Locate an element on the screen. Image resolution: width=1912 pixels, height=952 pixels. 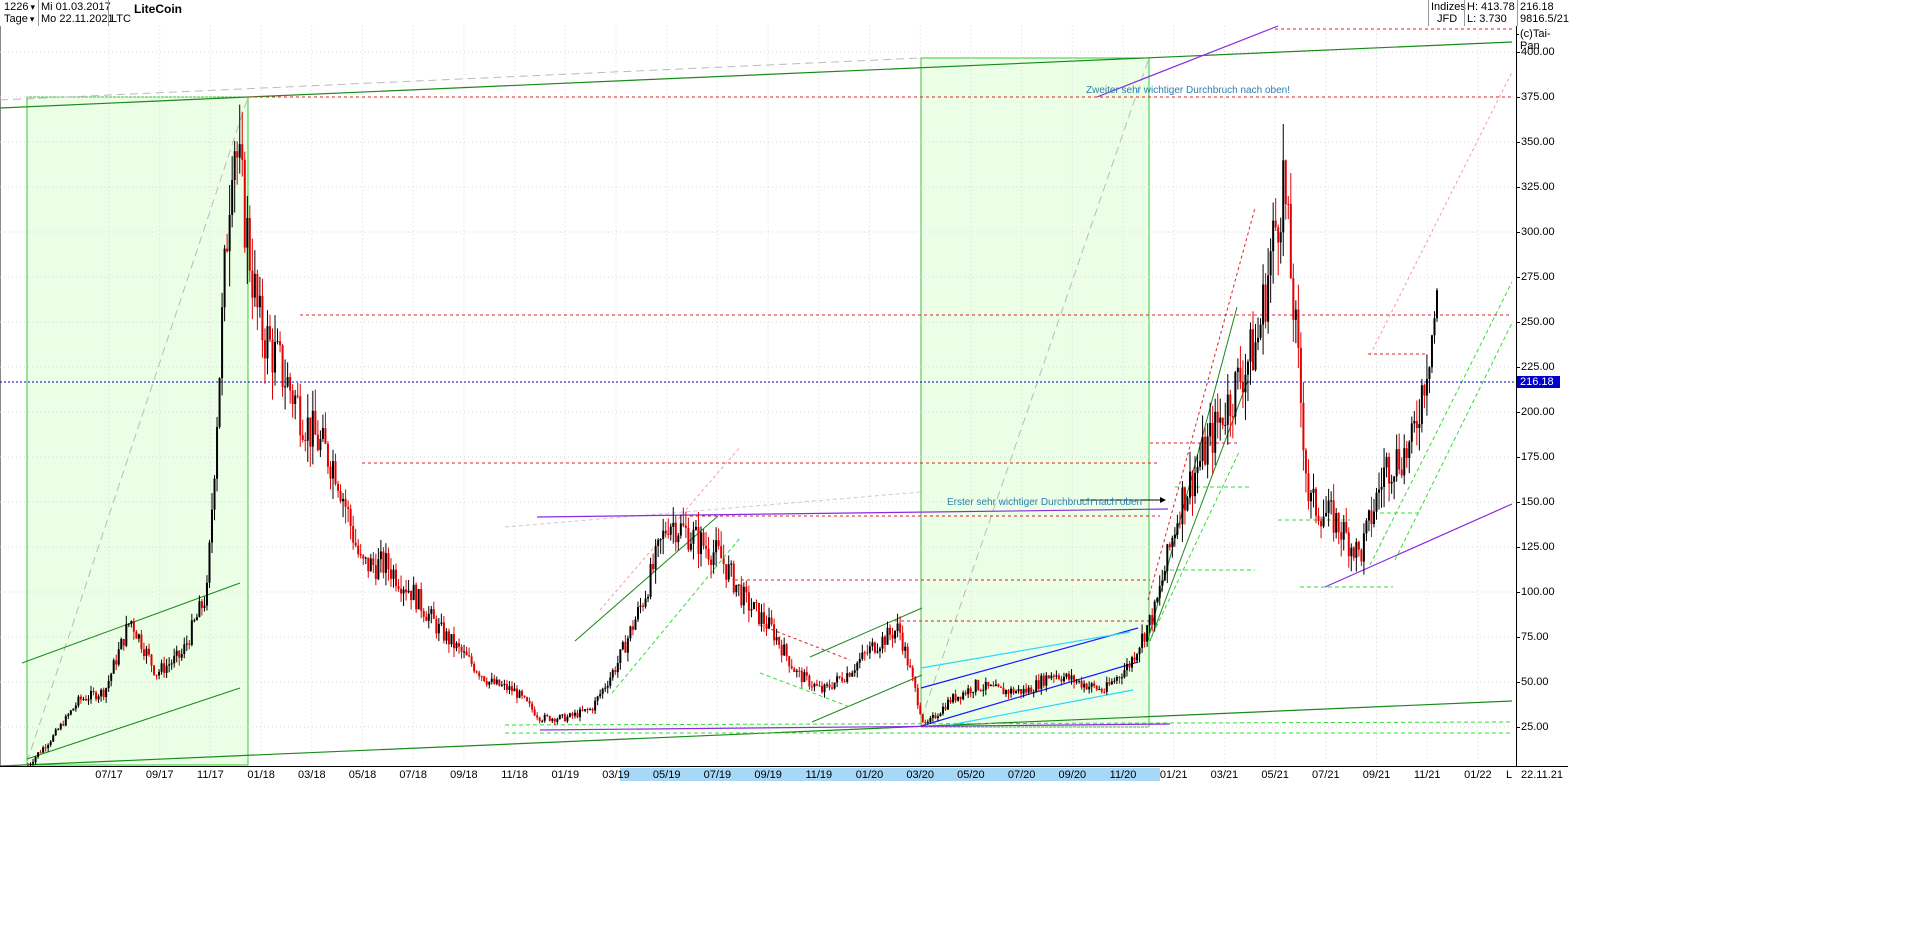
channel-late-2021-support-b is located at coordinates (1453, 441).